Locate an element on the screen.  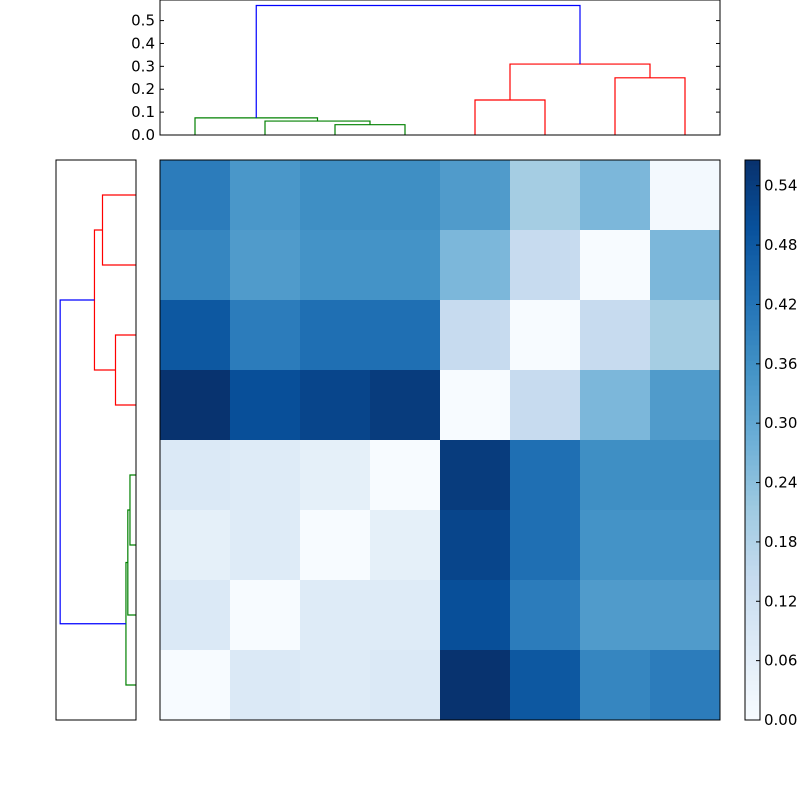
left-dendrogram-frame is located at coordinates (96, 440).